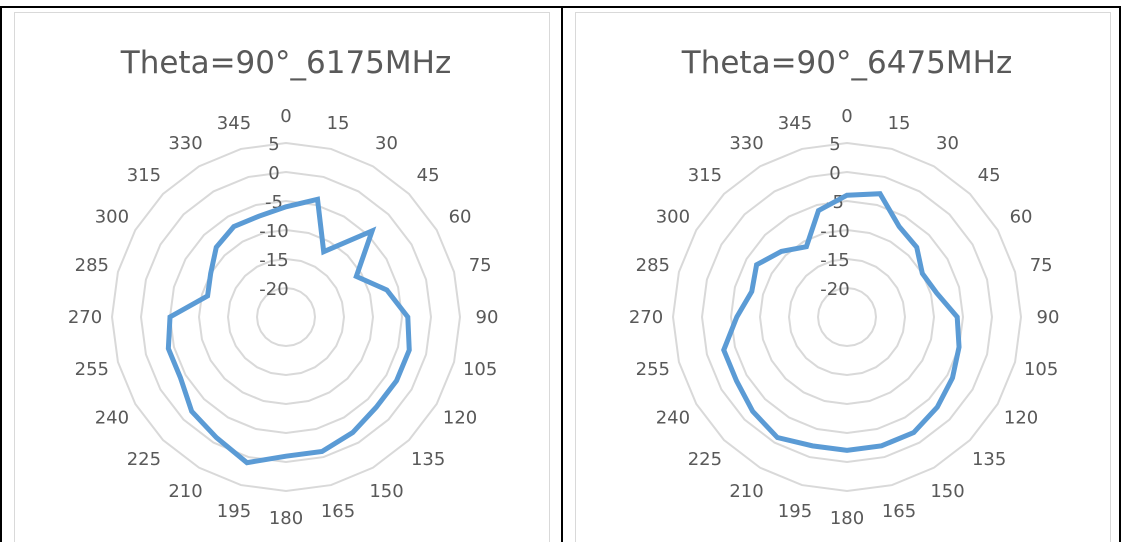 This screenshot has height=543, width=1121. What do you see at coordinates (1120, 274) in the screenshot?
I see `table-right-border` at bounding box center [1120, 274].